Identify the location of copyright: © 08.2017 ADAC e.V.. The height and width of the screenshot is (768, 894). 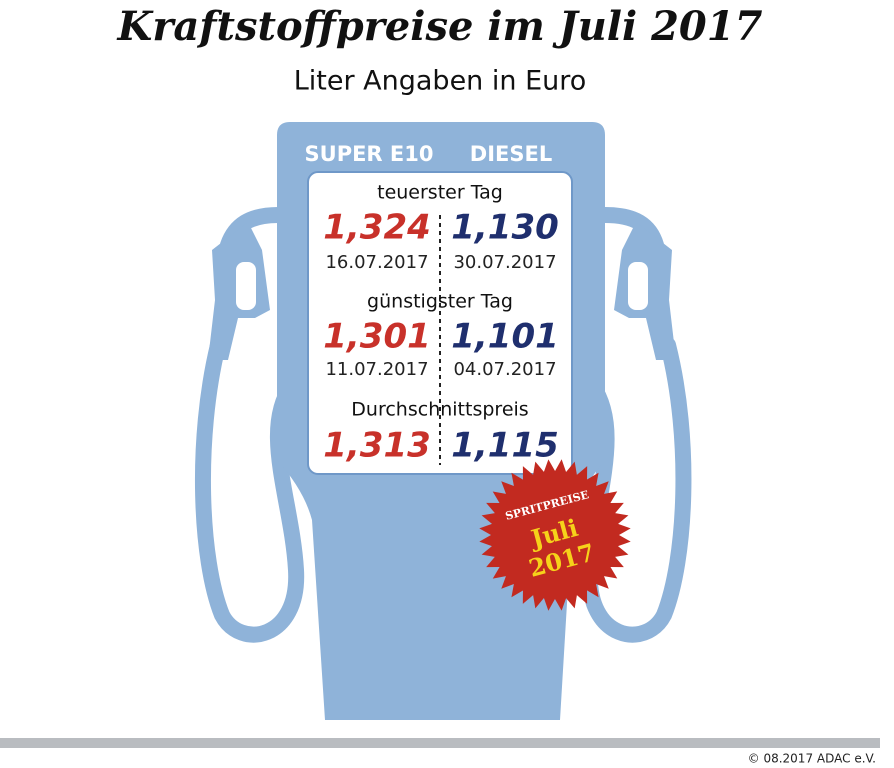
(812, 759).